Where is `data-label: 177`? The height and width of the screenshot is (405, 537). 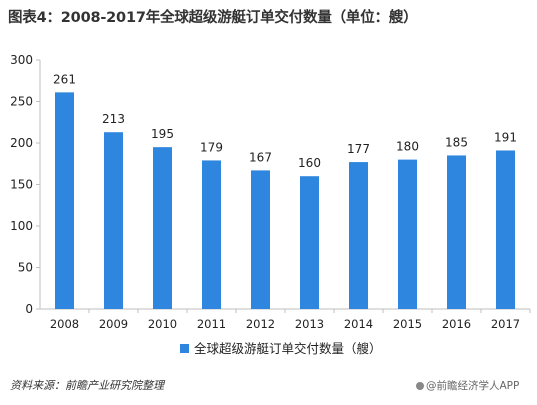
data-label: 177 is located at coordinates (358, 149).